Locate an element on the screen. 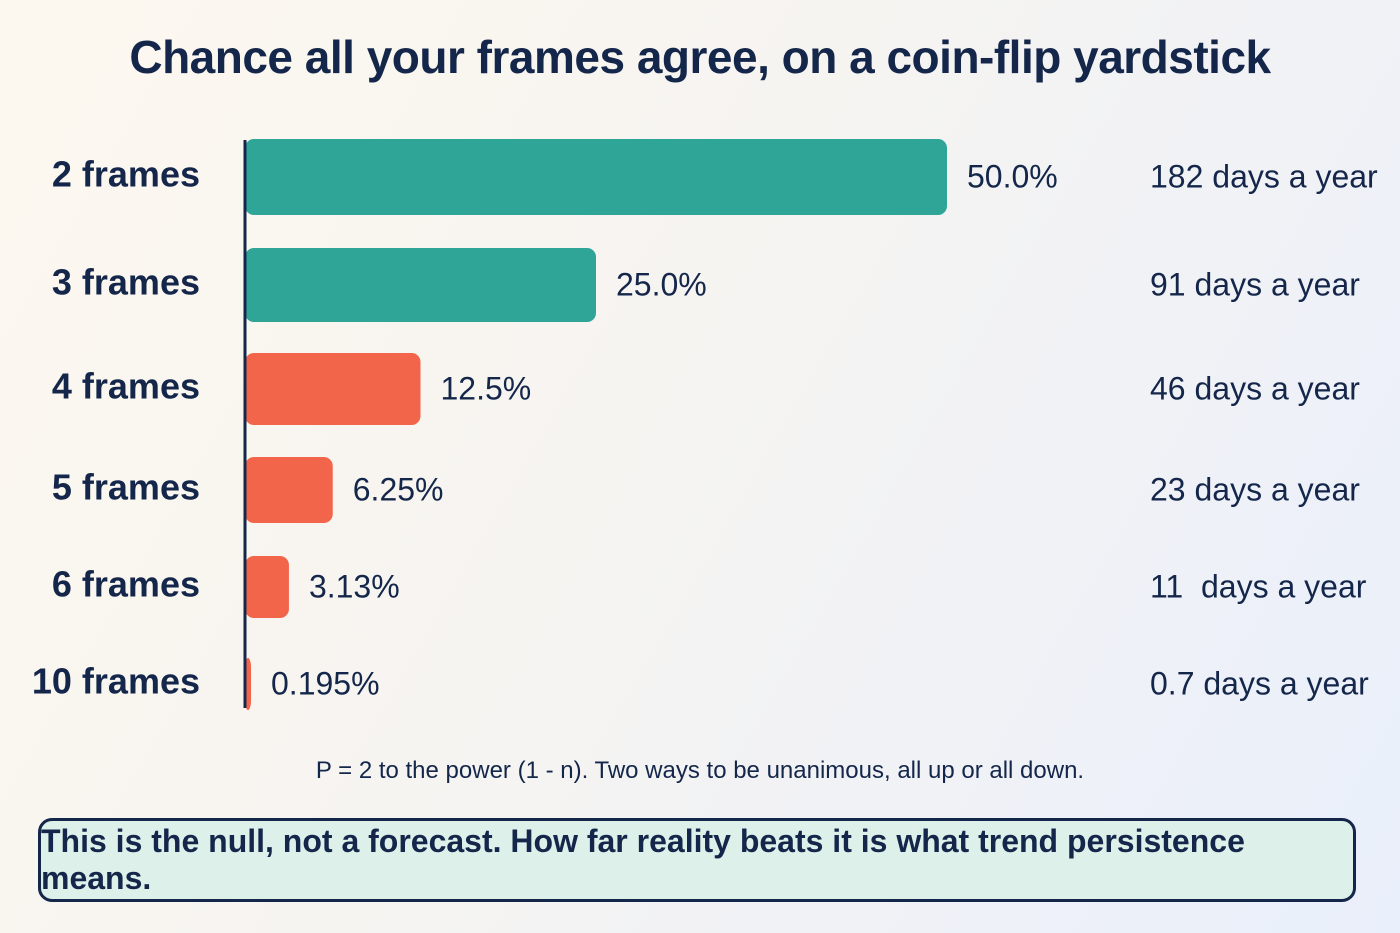 The width and height of the screenshot is (1400, 933). days-per-year-label: 91 days a year is located at coordinates (1255, 284).